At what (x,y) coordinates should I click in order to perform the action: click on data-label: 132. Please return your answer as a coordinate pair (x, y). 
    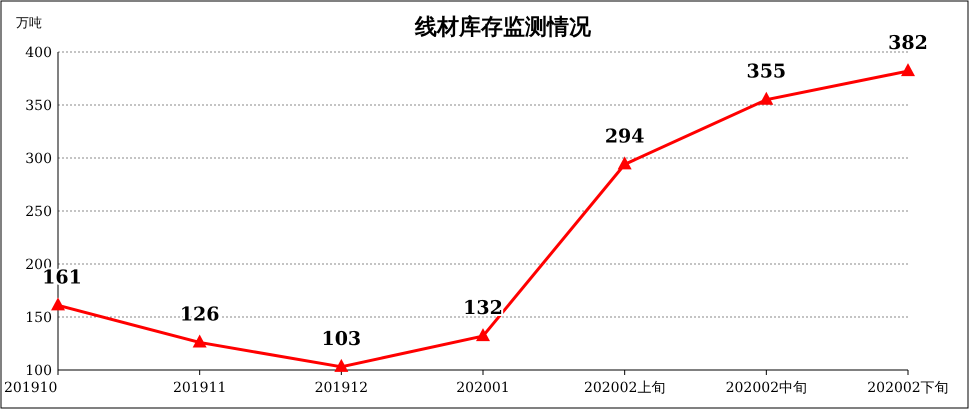
    Looking at the image, I should click on (483, 308).